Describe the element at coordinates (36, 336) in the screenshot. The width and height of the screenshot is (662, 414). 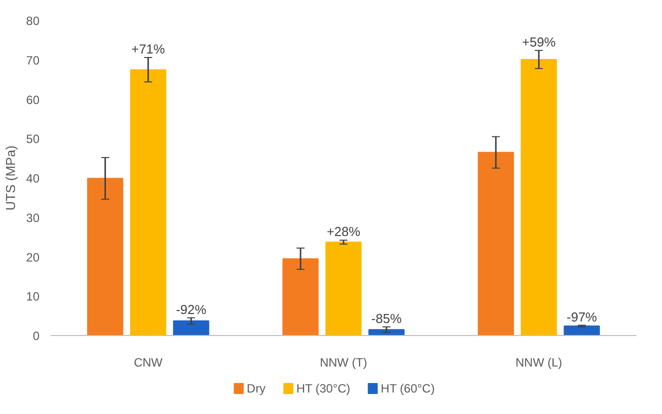
I see `y-tick-label: 0` at that location.